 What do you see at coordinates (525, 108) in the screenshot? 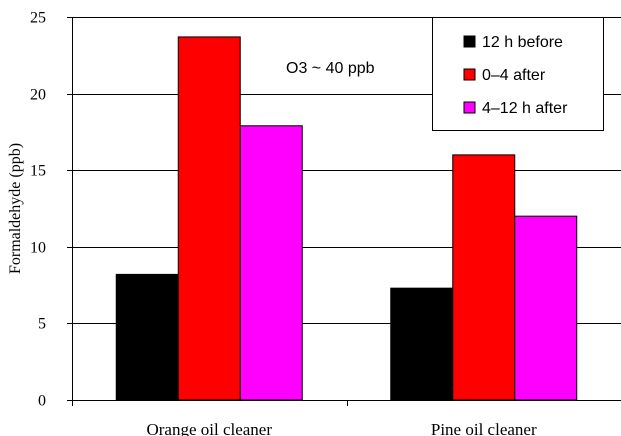
I see `legend-label: 4–12 h after` at bounding box center [525, 108].